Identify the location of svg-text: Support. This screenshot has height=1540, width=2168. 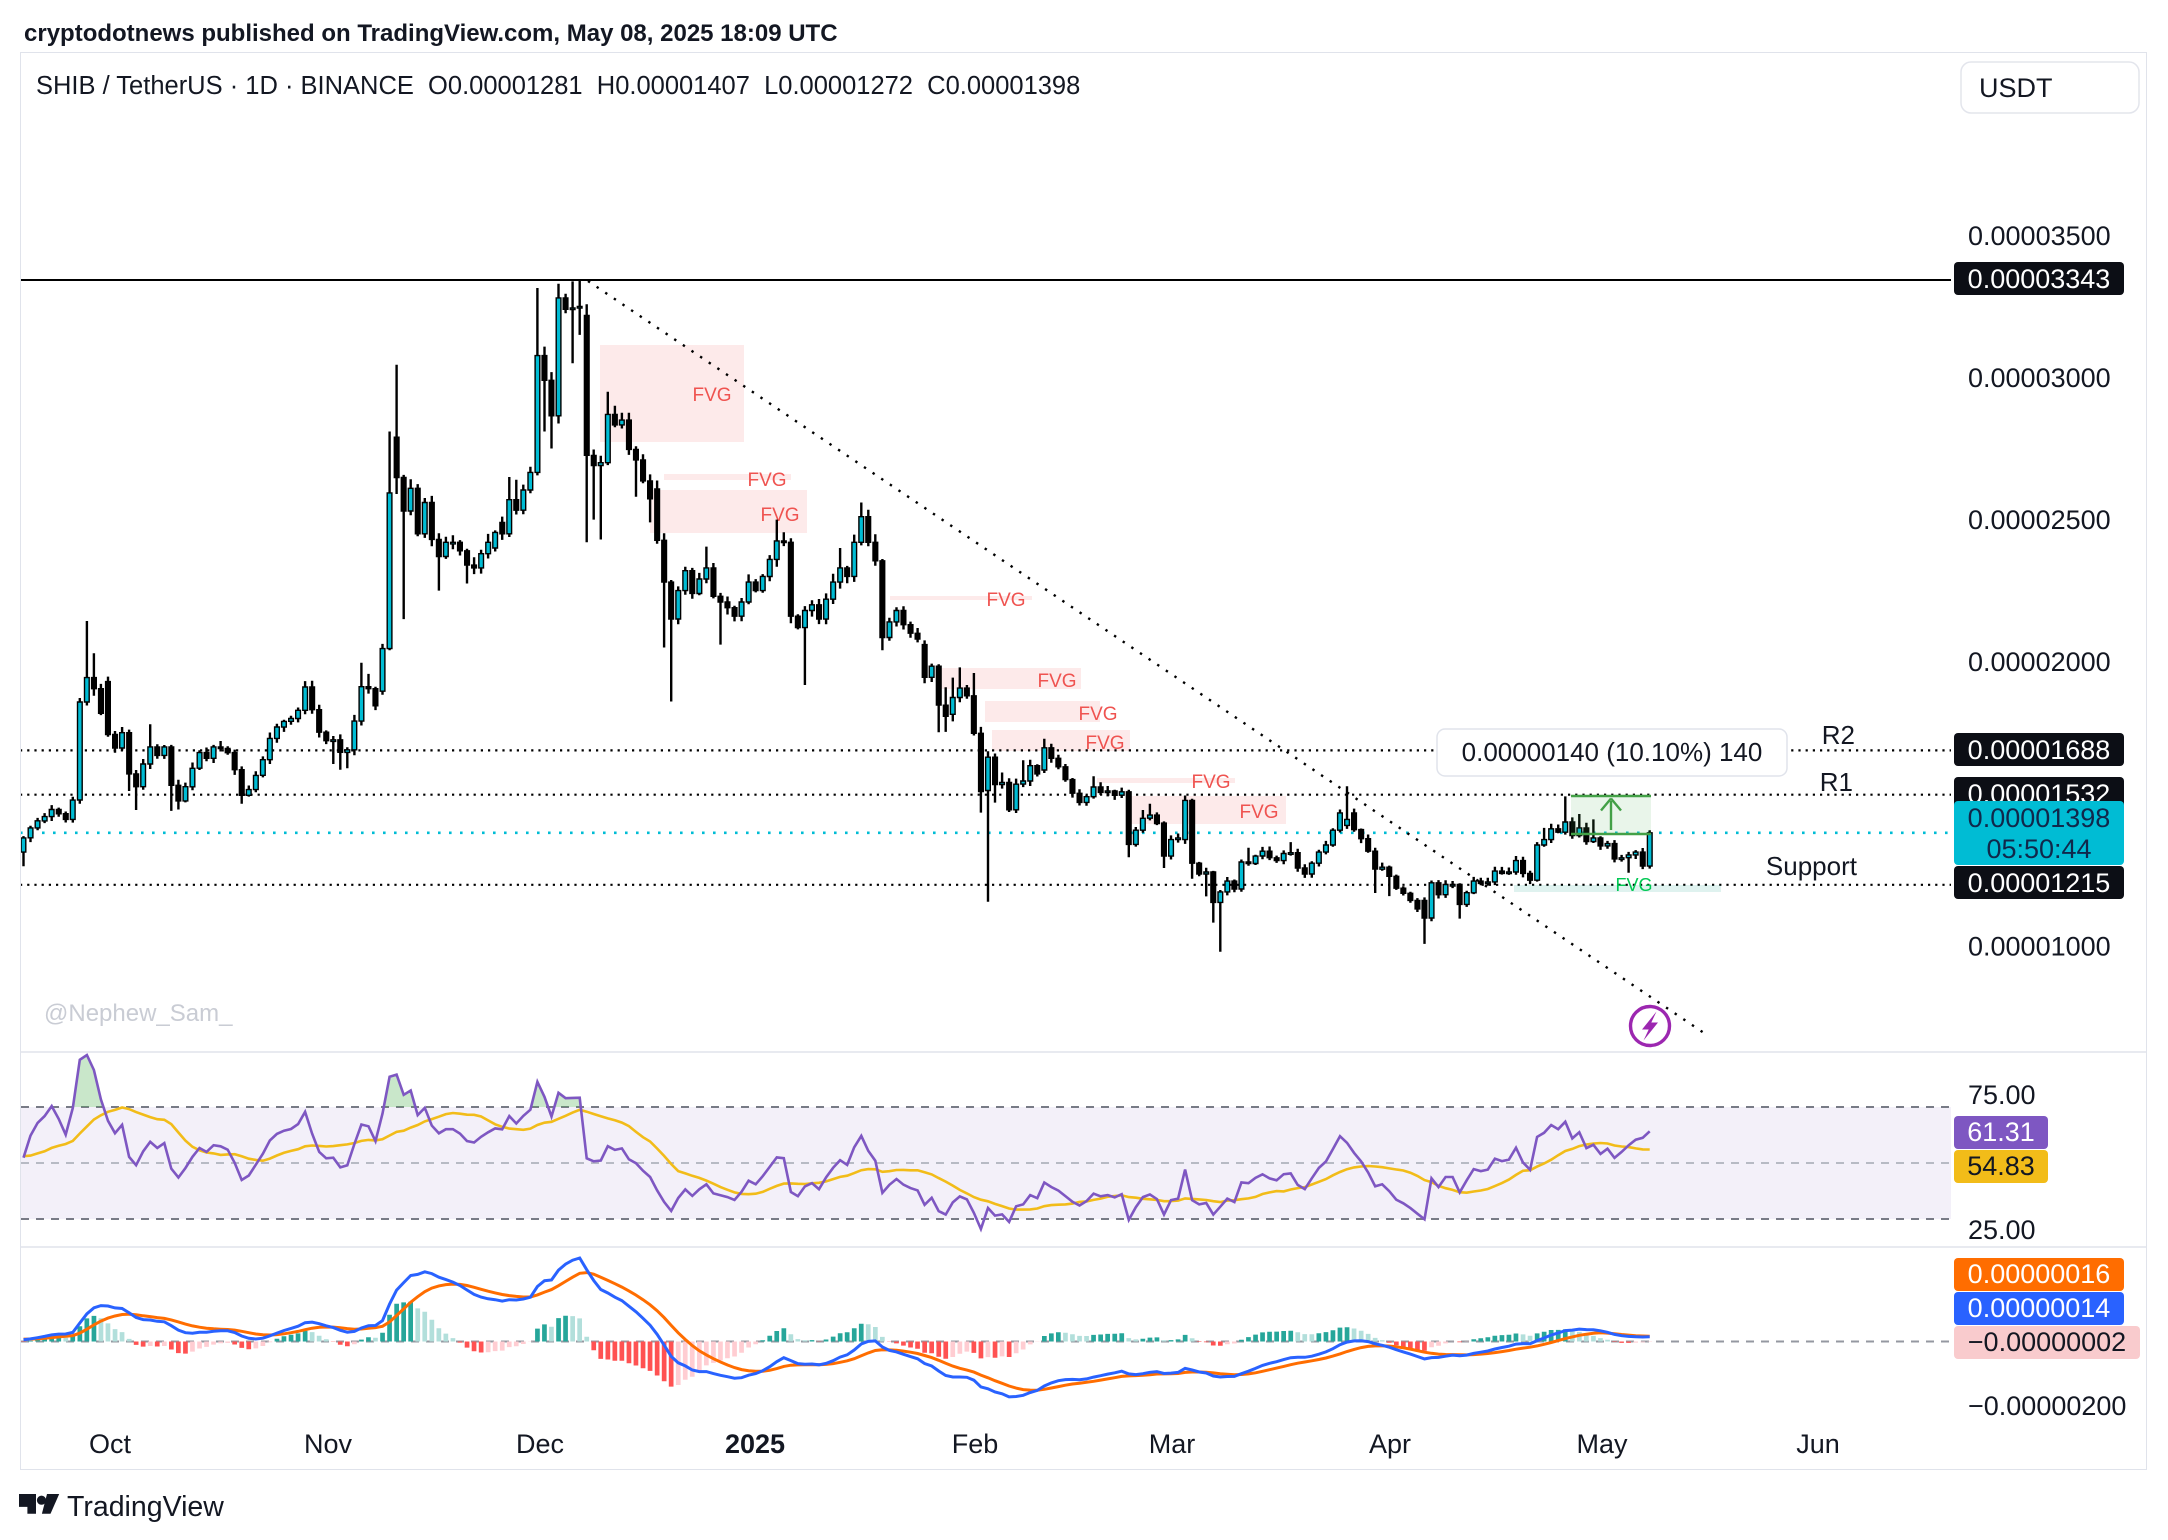
(1812, 866).